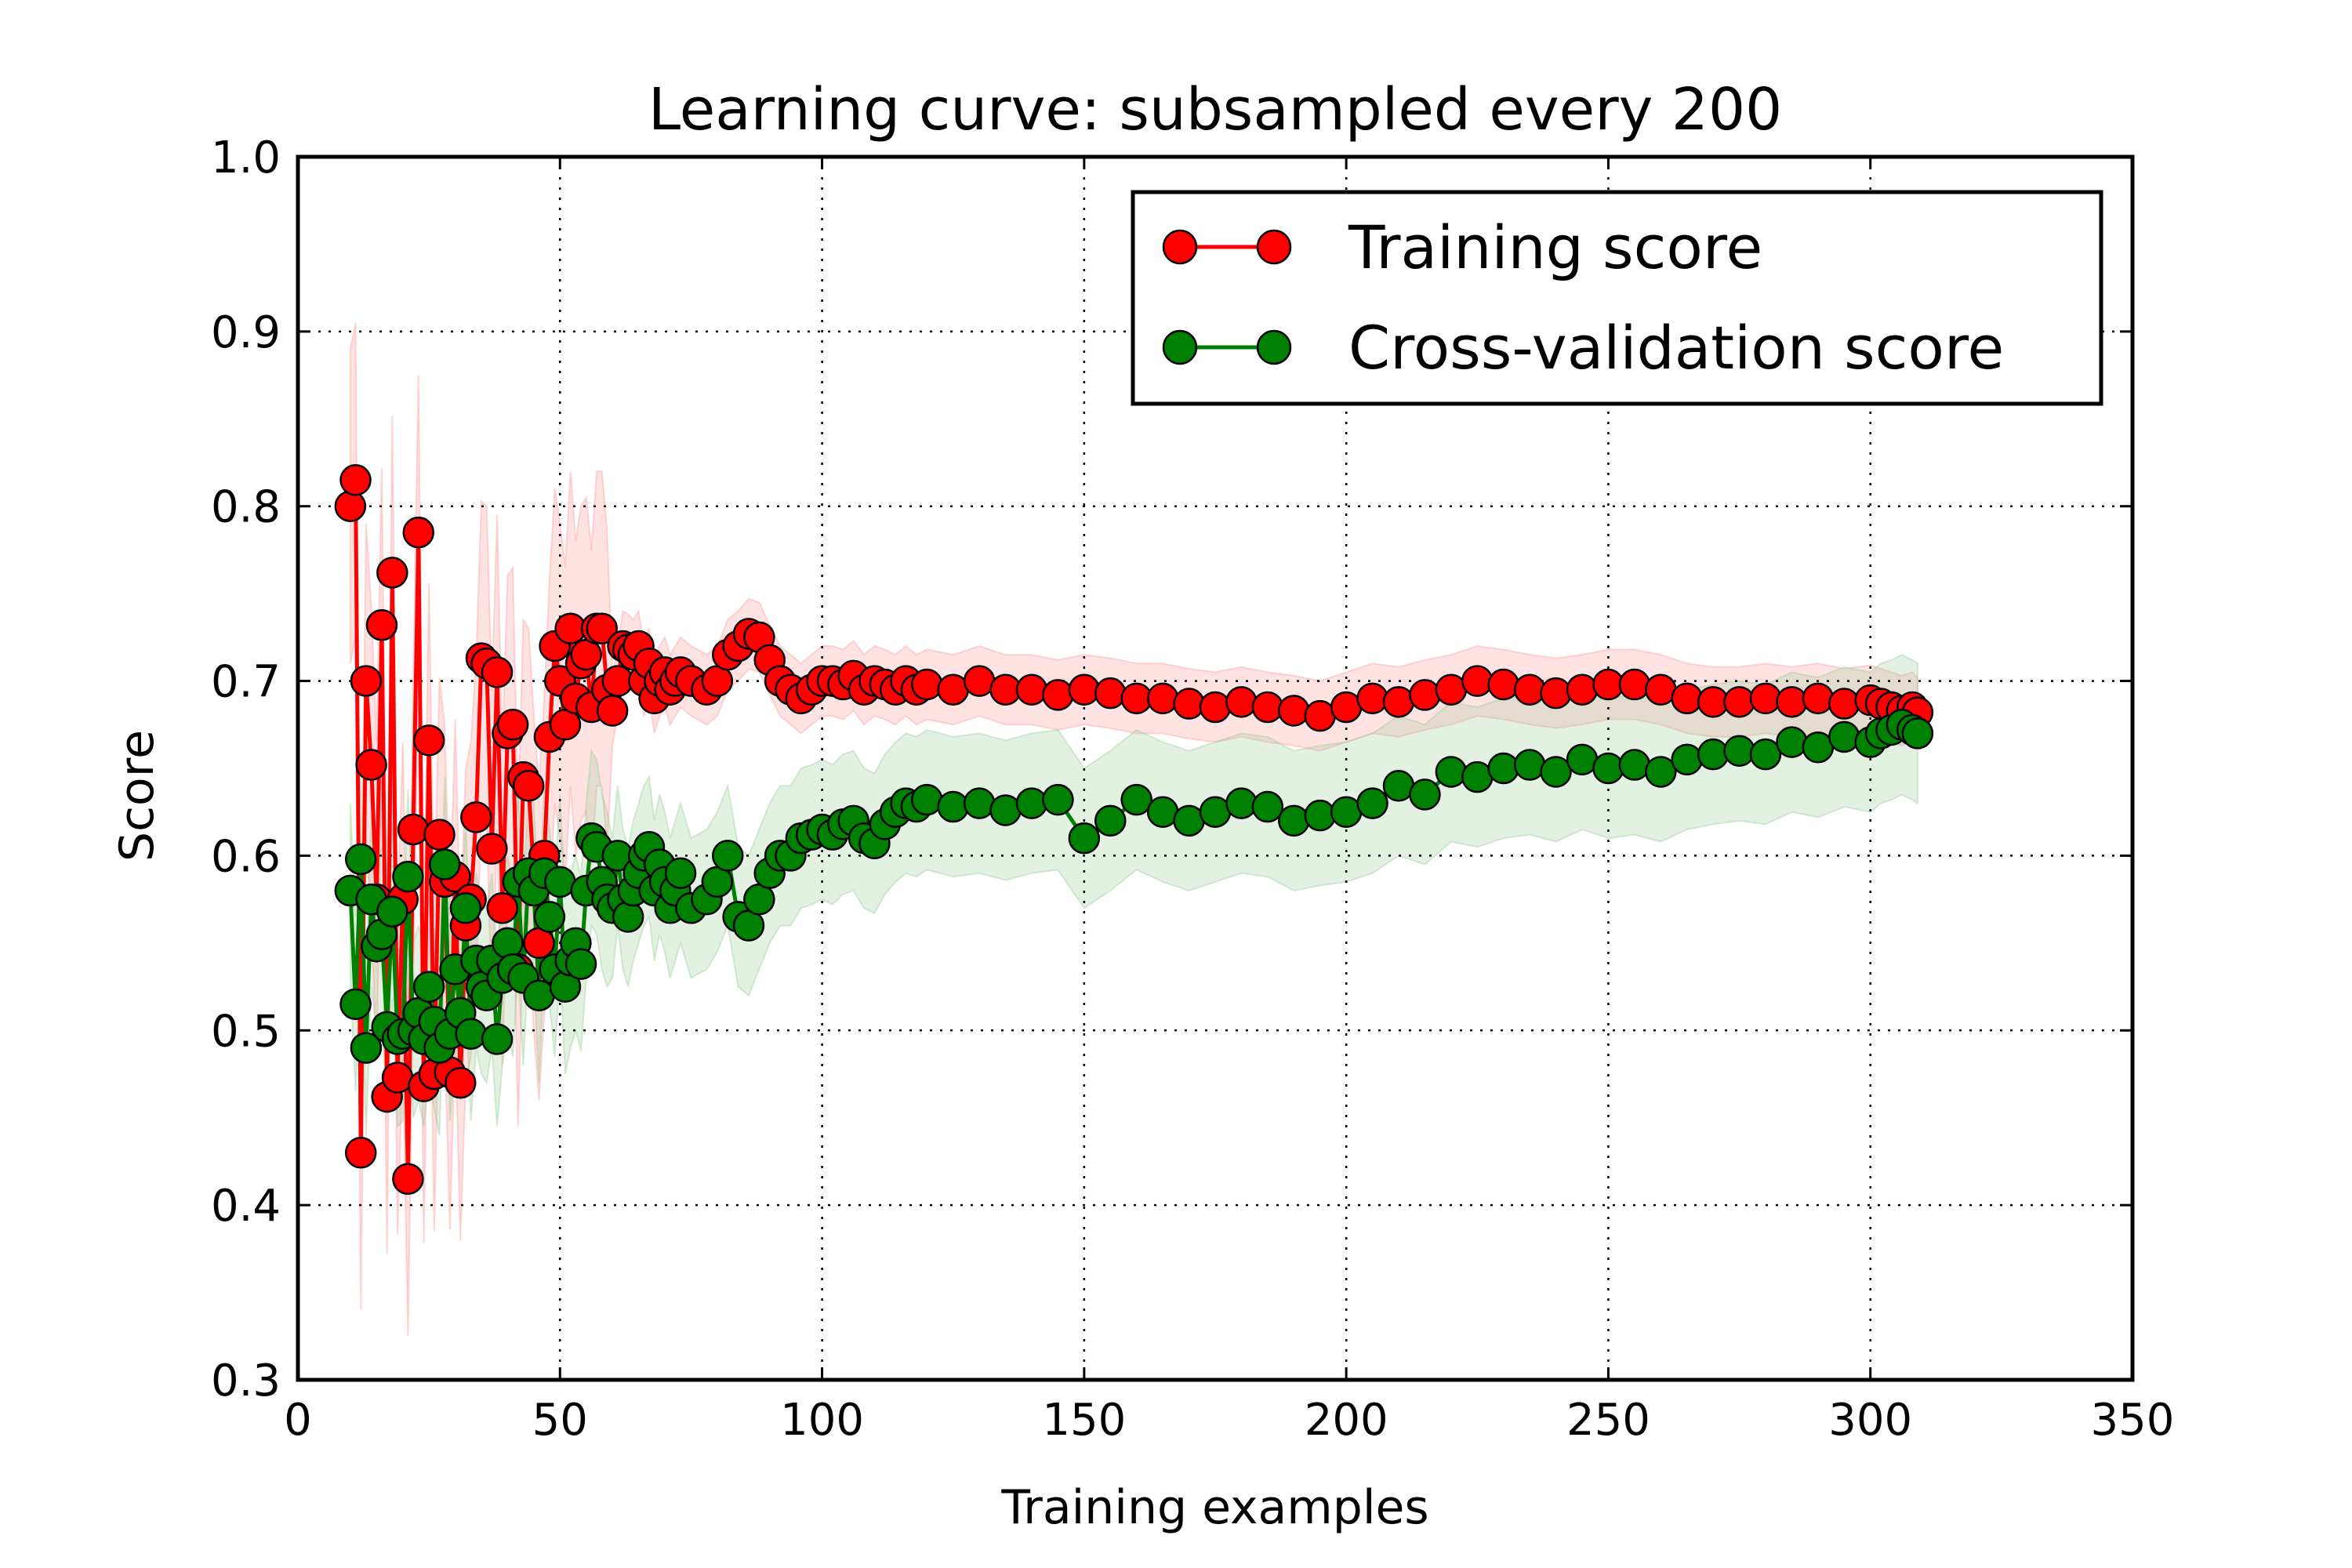 The image size is (2352, 1568). What do you see at coordinates (246, 769) in the screenshot?
I see `y-tick-labels: 0.3 0.4 0.5 0.6 0.7 0.8 0.9 1.0` at bounding box center [246, 769].